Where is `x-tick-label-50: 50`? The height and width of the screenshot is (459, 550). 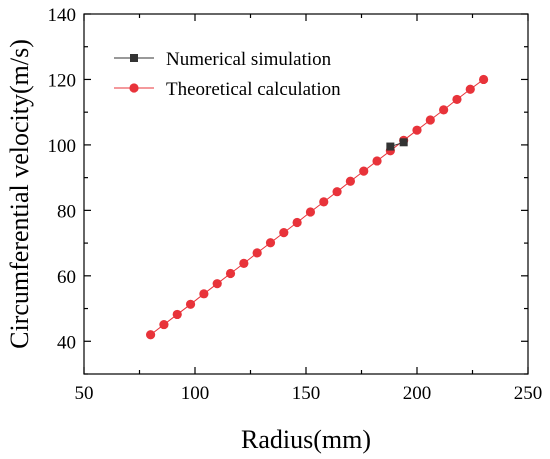
x-tick-label-50: 50 is located at coordinates (84, 393).